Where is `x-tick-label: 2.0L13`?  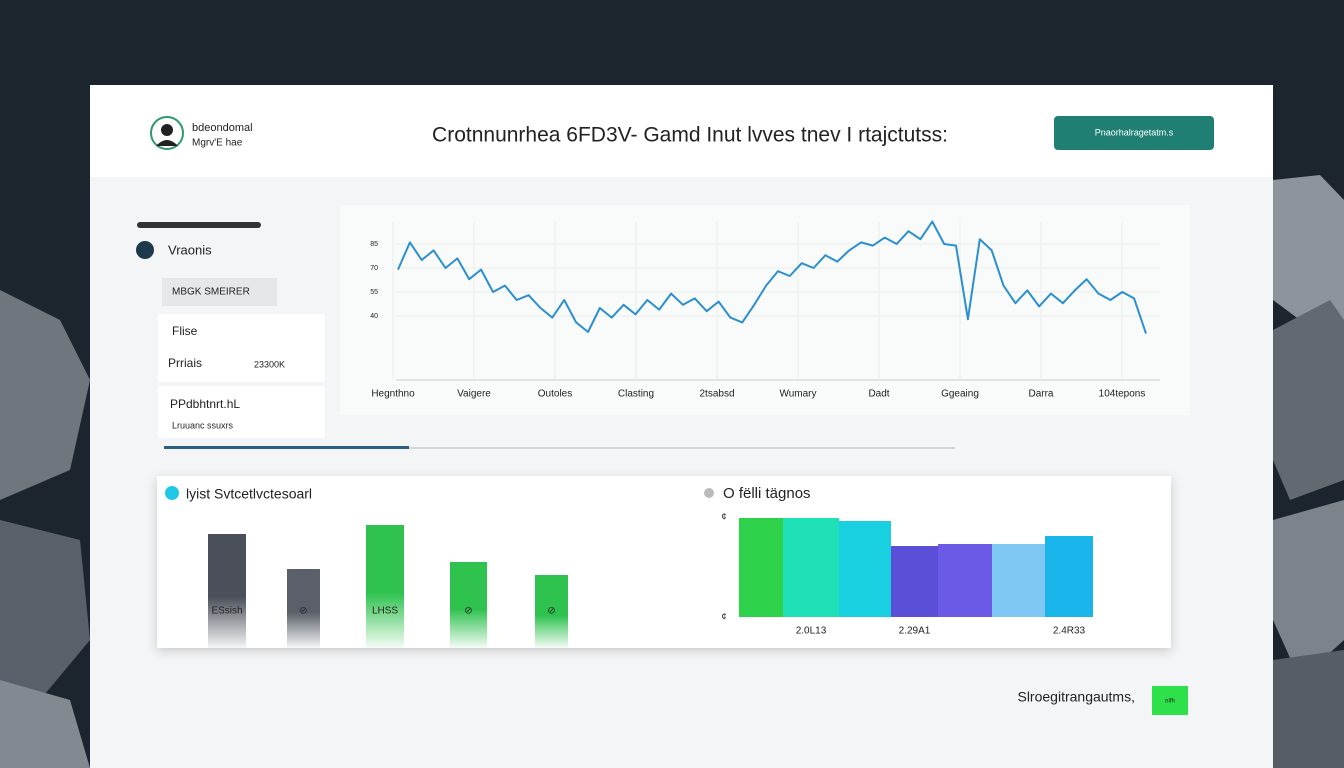 x-tick-label: 2.0L13 is located at coordinates (811, 631).